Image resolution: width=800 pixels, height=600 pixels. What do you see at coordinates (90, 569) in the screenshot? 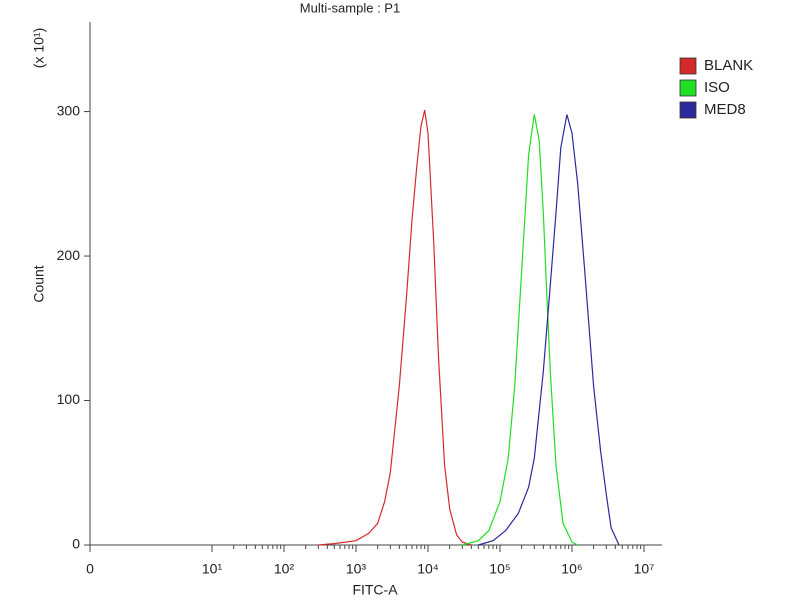
I see `x-tick-label: 0` at bounding box center [90, 569].